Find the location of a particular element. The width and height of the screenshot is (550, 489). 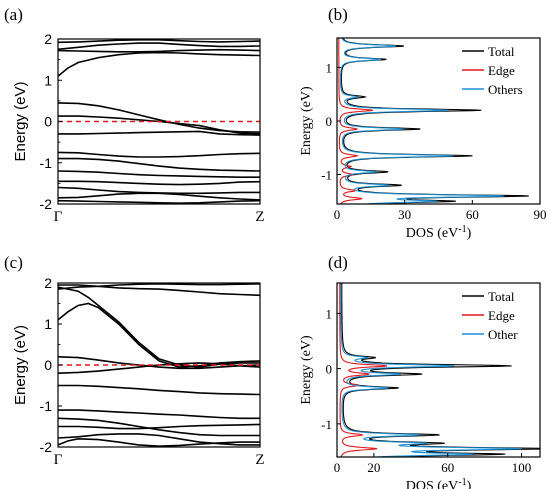

panel-label: (b) is located at coordinates (338, 14).